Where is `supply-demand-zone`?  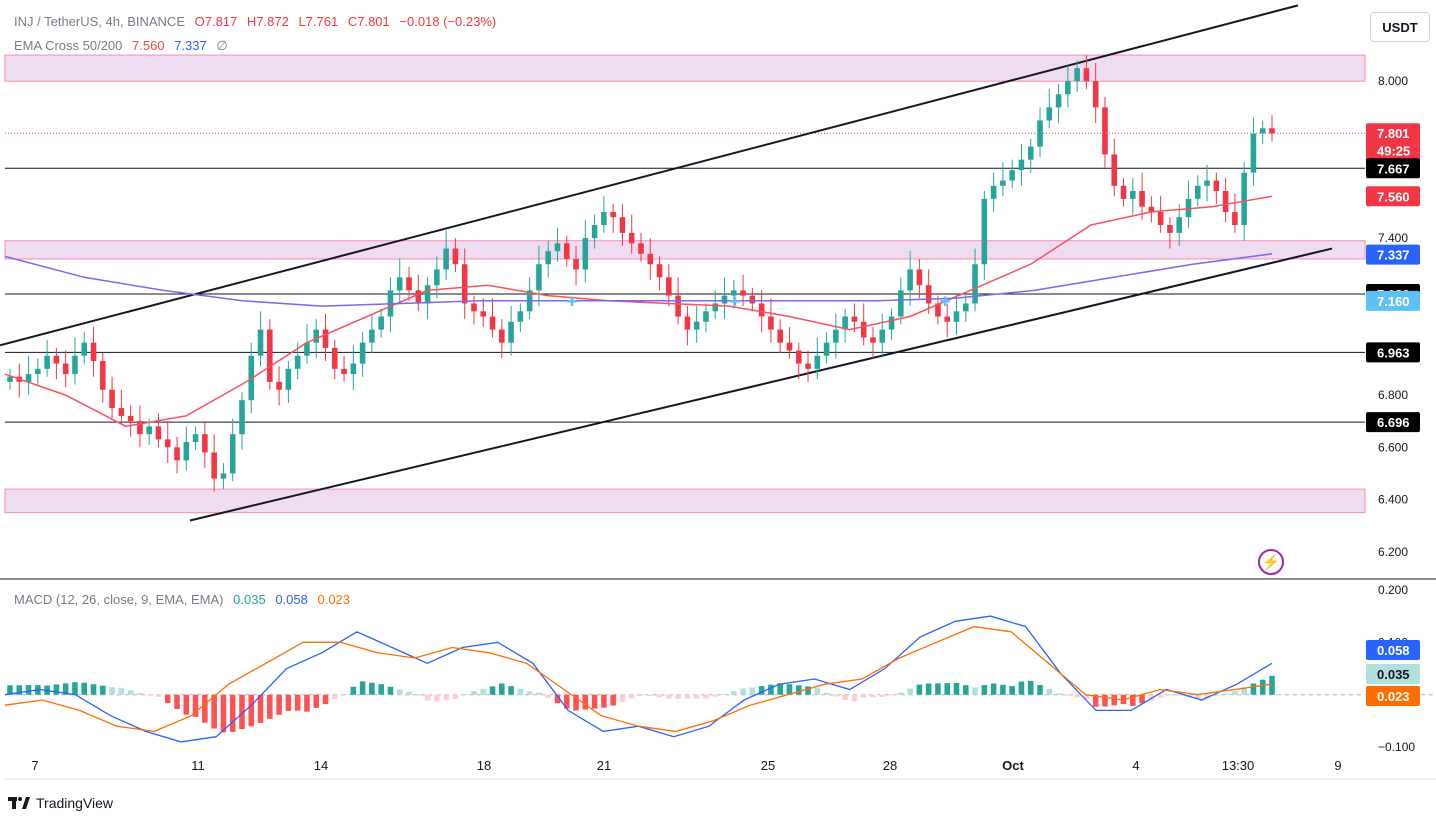 supply-demand-zone is located at coordinates (685, 501).